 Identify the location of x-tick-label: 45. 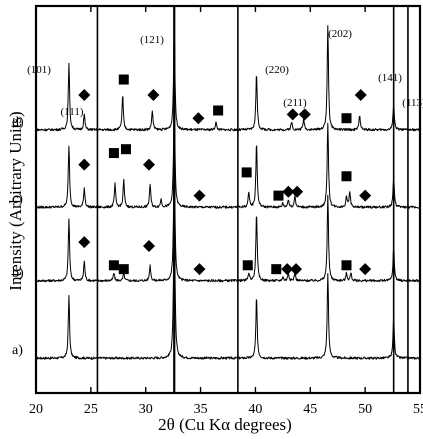
(310, 409).